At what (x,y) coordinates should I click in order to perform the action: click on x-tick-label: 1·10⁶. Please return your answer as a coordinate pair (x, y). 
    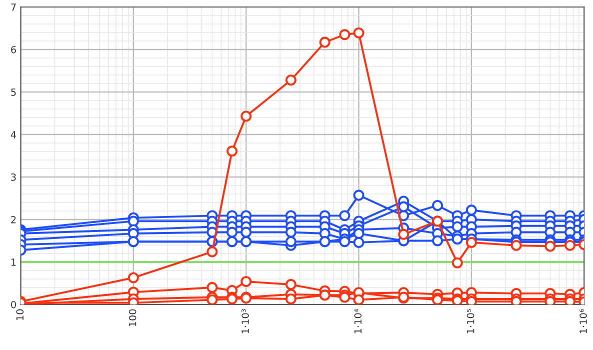
    Looking at the image, I should click on (583, 321).